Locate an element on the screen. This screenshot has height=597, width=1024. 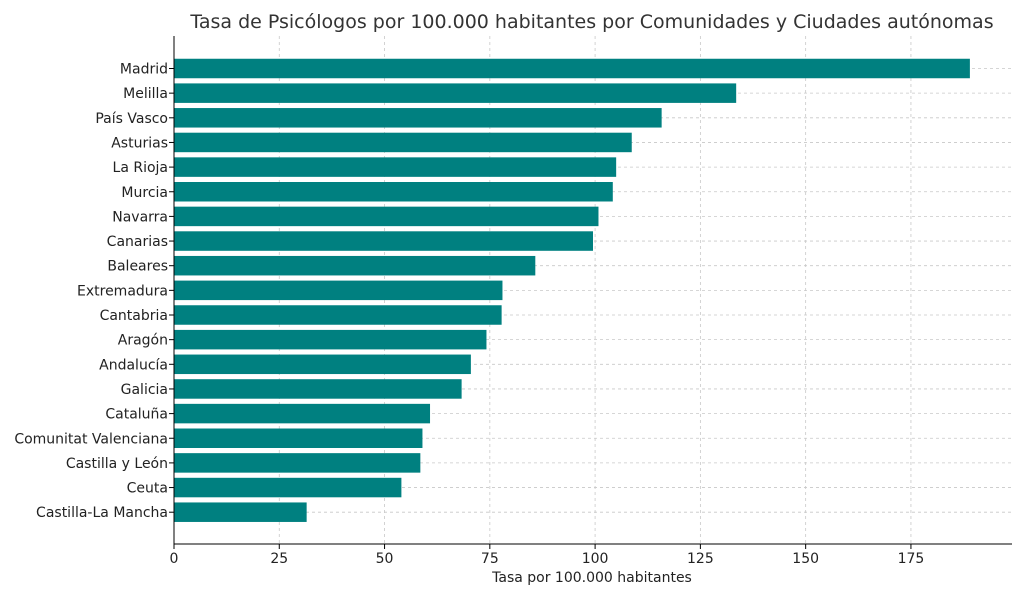
bar-castilla-y-le-n is located at coordinates (297, 463).